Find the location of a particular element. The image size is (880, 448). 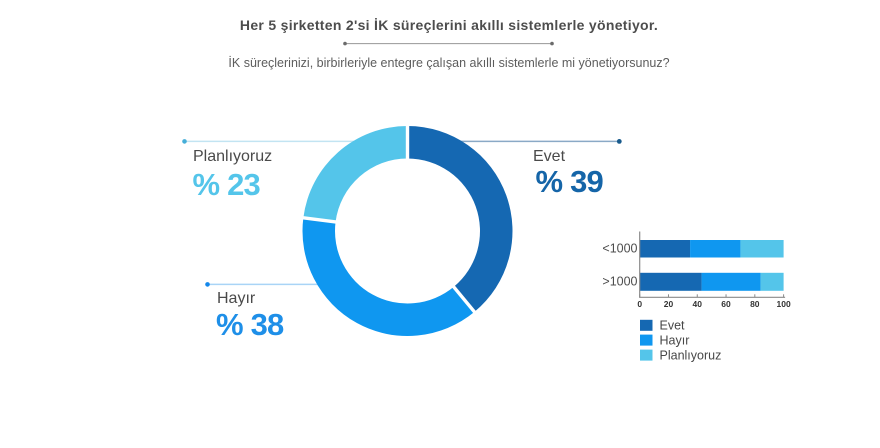

svg-text: 40 is located at coordinates (698, 304).